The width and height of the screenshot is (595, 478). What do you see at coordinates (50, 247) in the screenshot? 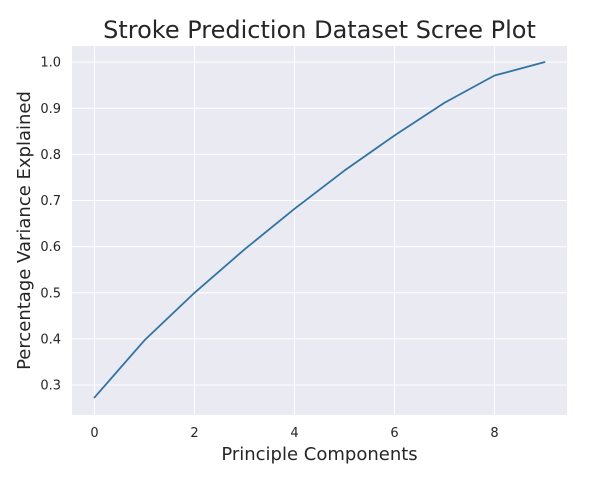
I see `y-tick-label: 0.6` at bounding box center [50, 247].